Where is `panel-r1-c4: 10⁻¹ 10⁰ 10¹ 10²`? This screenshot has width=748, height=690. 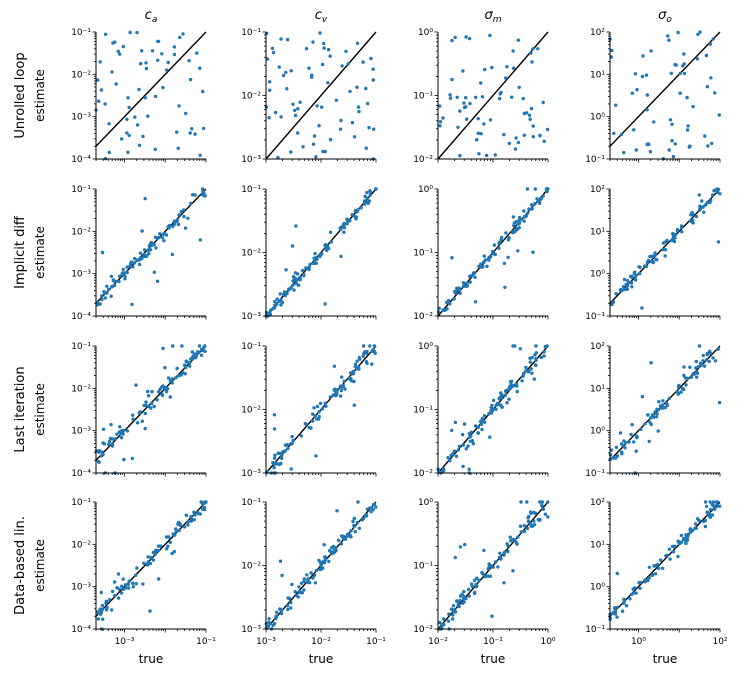
panel-r1-c4: 10⁻¹ 10⁰ 10¹ 10² is located at coordinates (653, 96).